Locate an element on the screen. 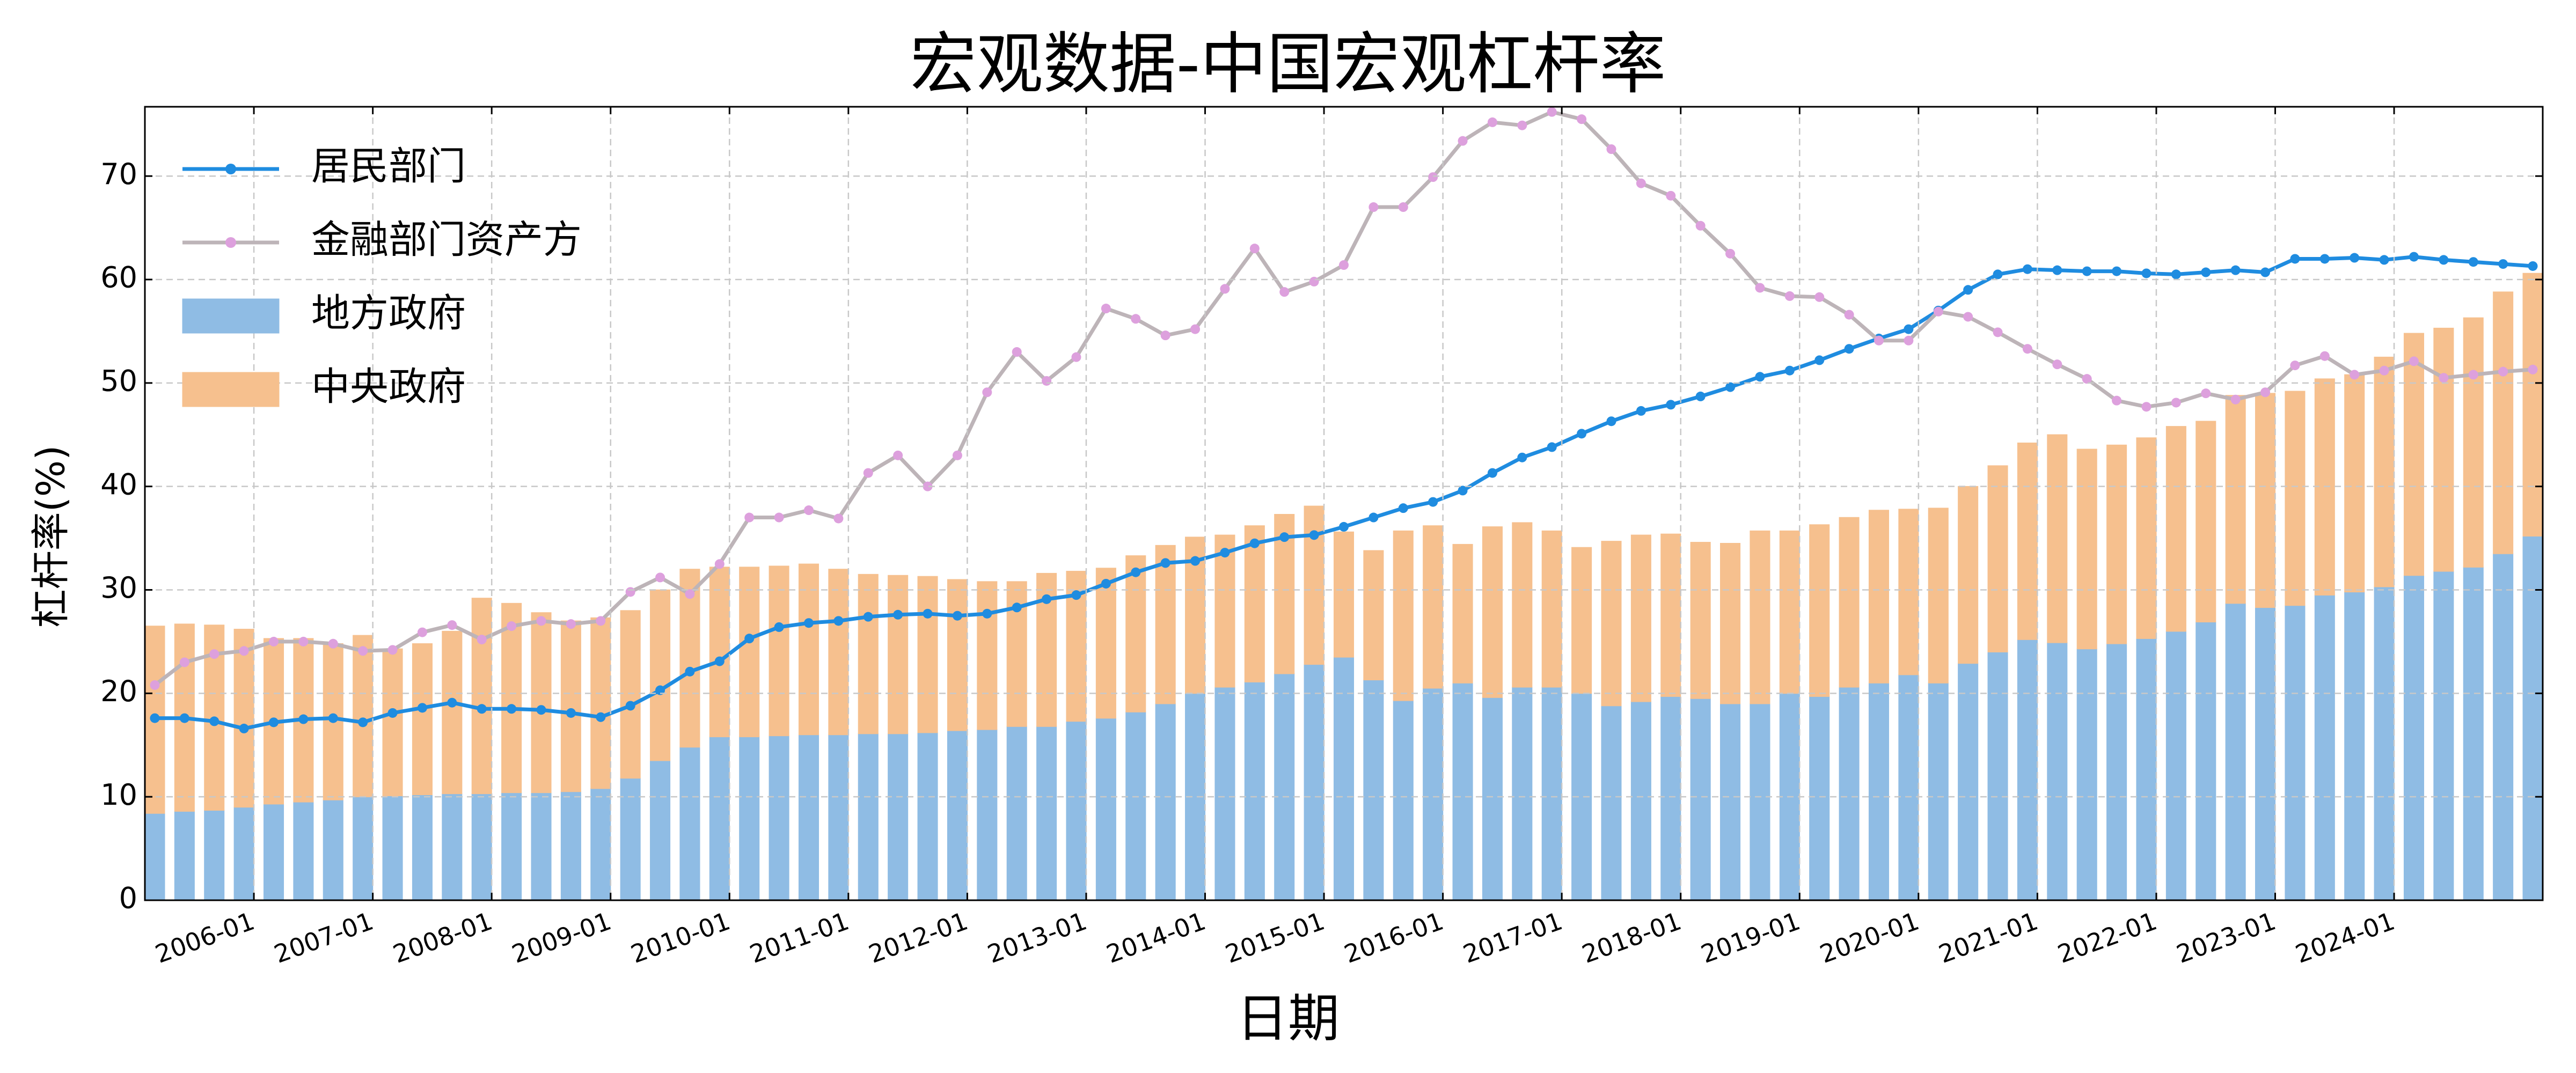 The image size is (2576, 1073). y-tick-label: 50 is located at coordinates (118, 381).